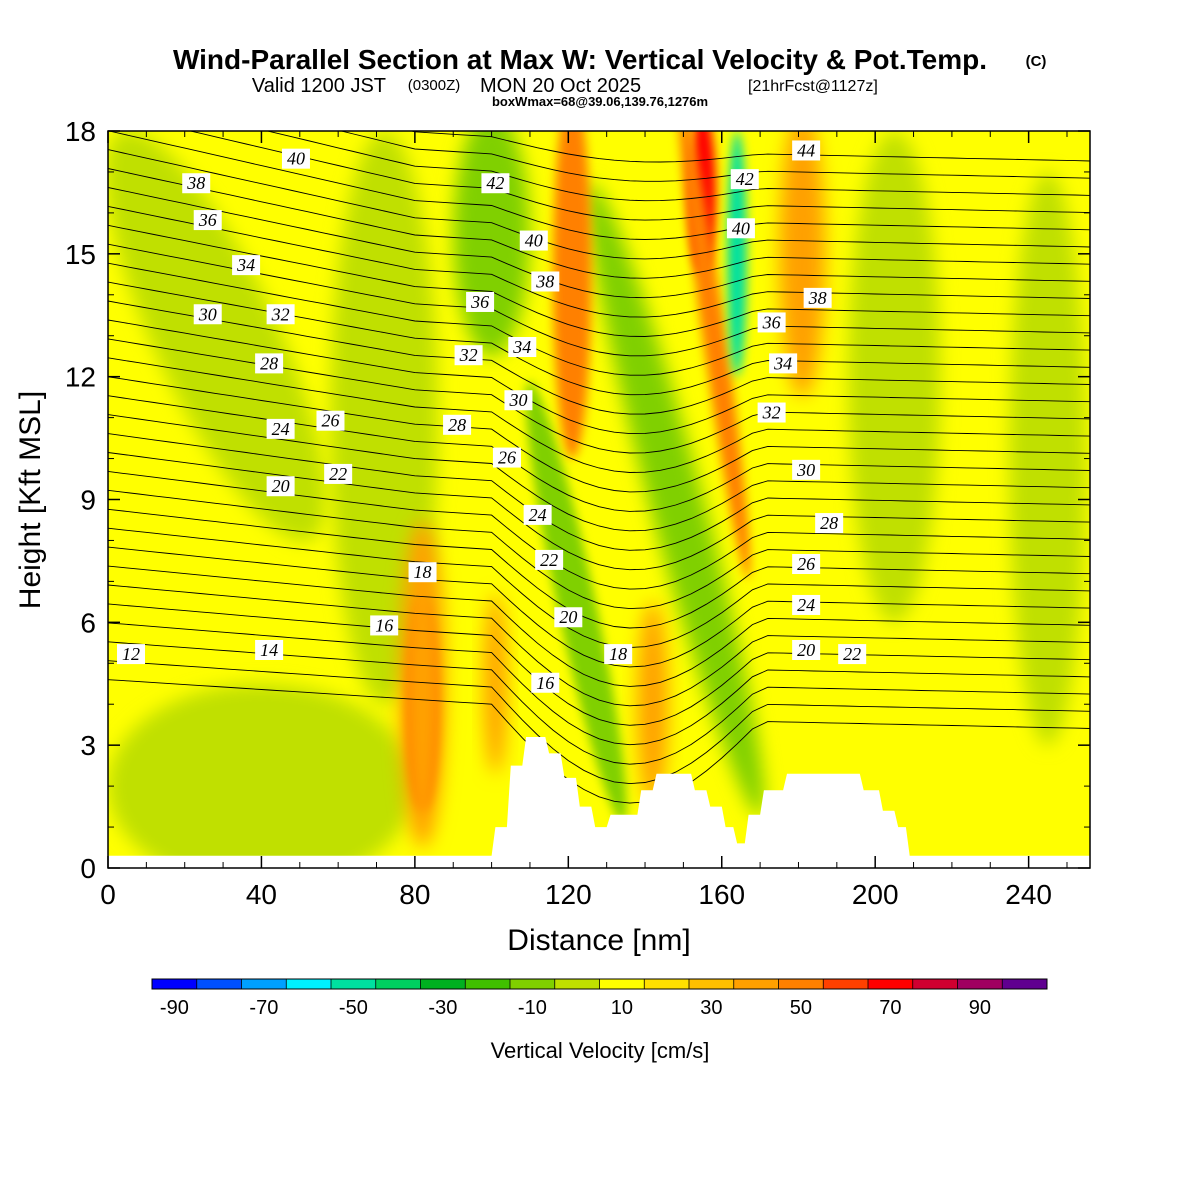 Image resolution: width=1200 pixels, height=1200 pixels. Describe the element at coordinates (174, 1008) in the screenshot. I see `colorbar-label: -90` at that location.